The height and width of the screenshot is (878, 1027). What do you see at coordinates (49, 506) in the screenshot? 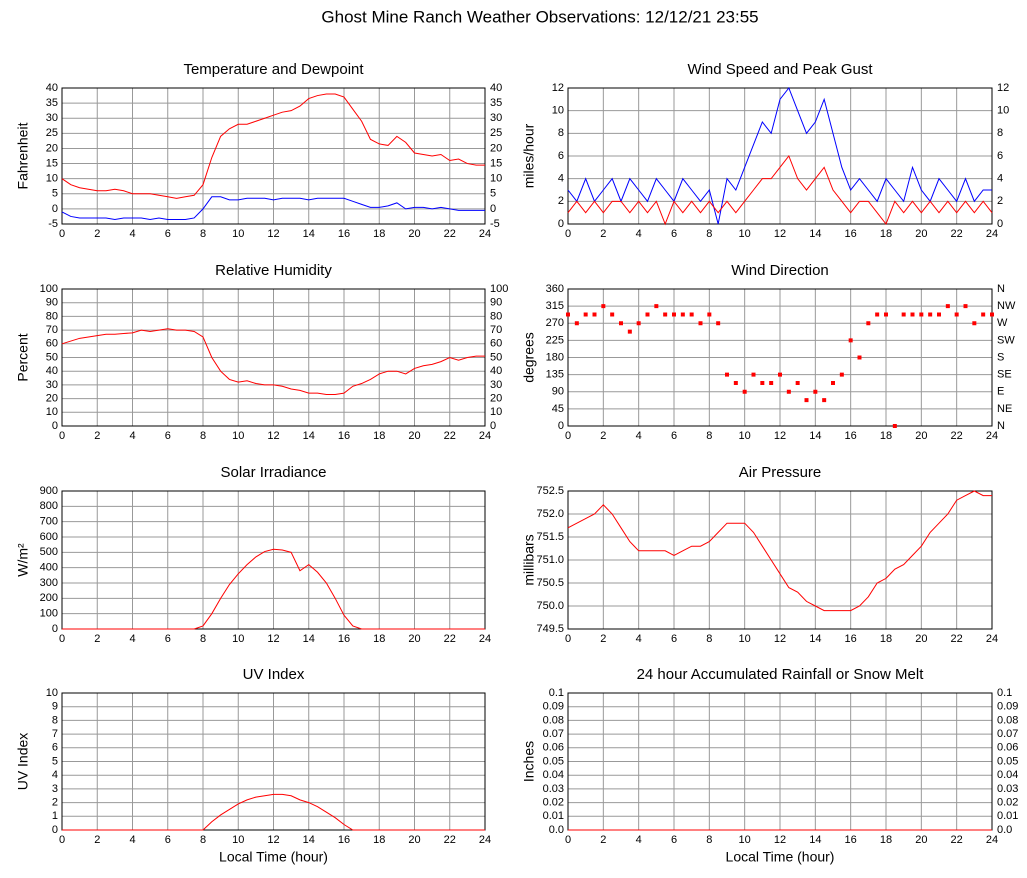
I see `y-tick-label: 800` at bounding box center [49, 506].